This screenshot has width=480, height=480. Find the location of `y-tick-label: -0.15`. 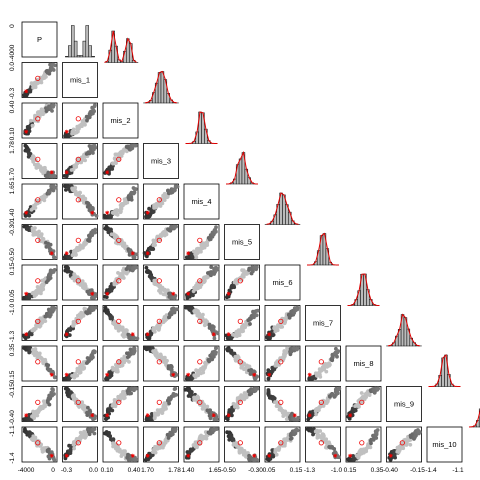

y-tick-label: -0.15 is located at coordinates (12, 390).